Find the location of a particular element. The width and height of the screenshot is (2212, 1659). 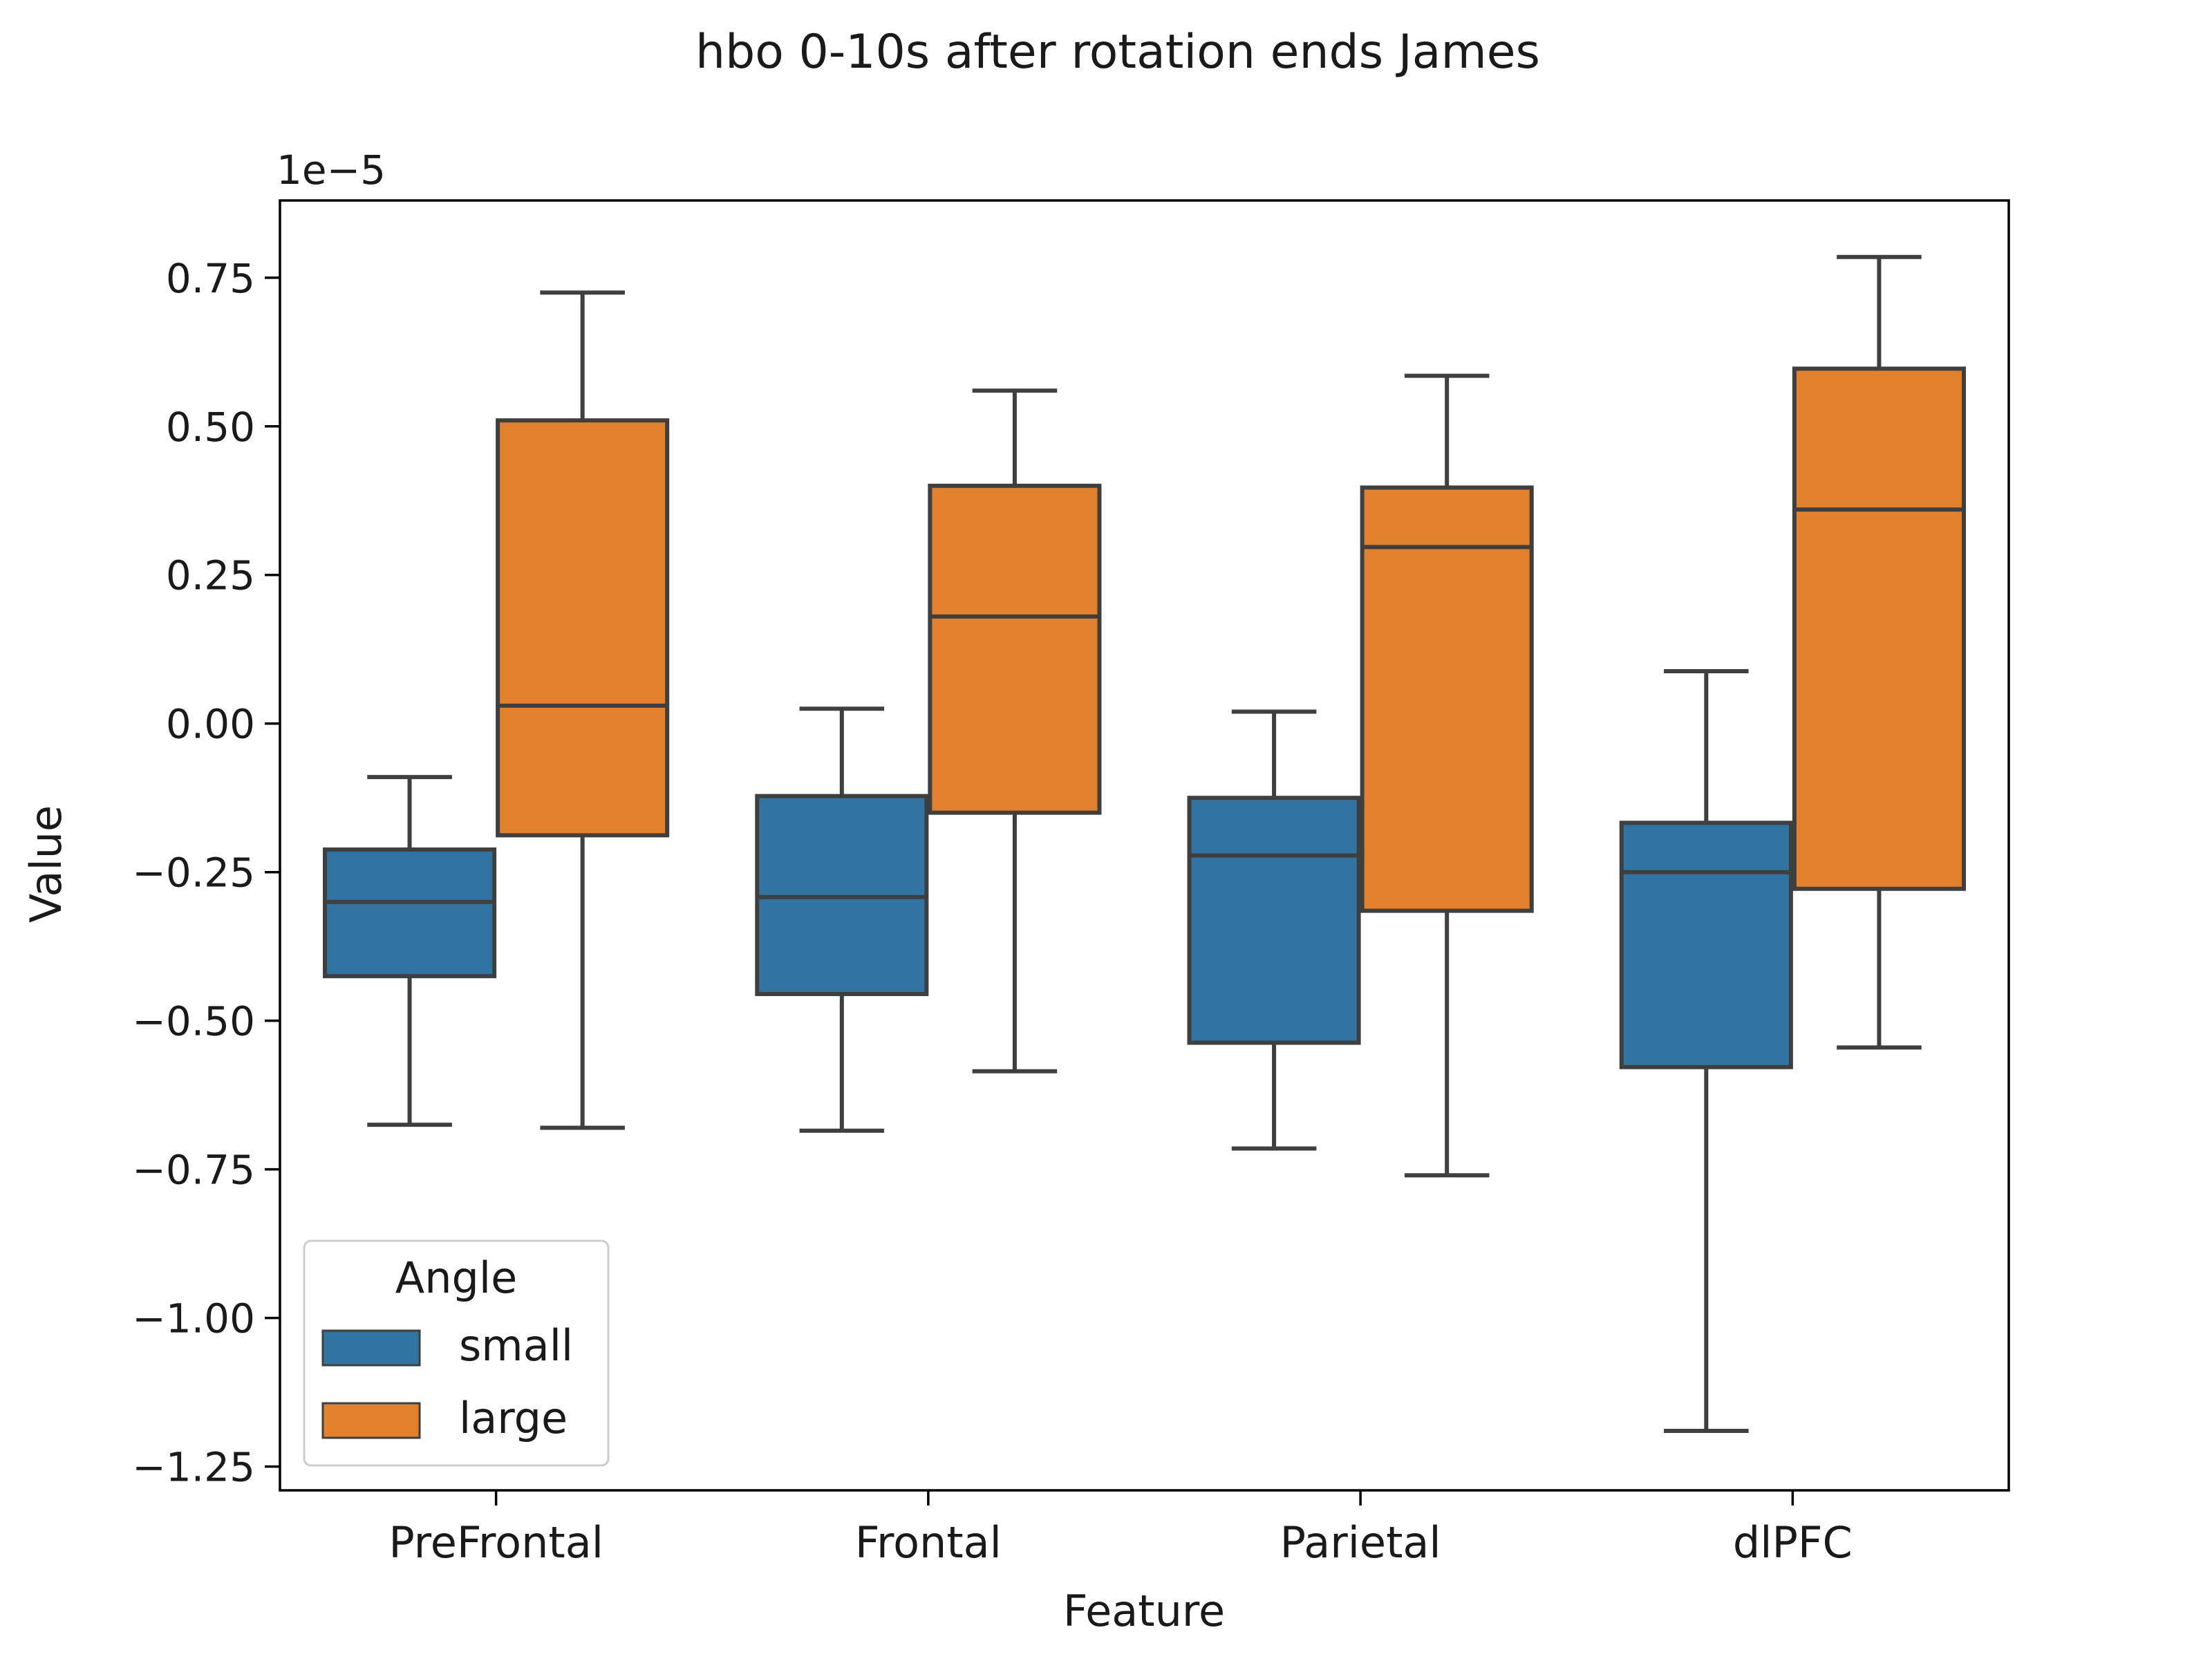

y-axis-label: Value is located at coordinates (46, 864).